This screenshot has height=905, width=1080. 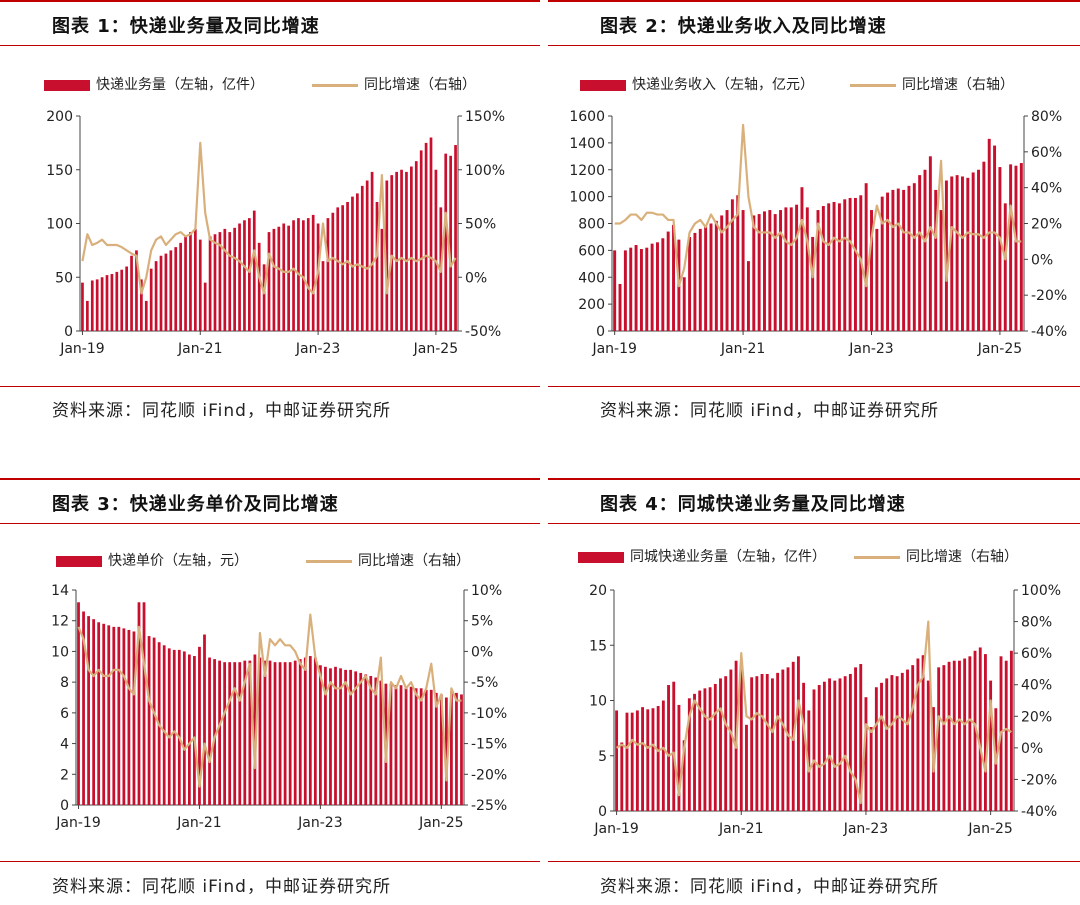 I want to click on right-tick-label: -20%, so click(x=489, y=775).